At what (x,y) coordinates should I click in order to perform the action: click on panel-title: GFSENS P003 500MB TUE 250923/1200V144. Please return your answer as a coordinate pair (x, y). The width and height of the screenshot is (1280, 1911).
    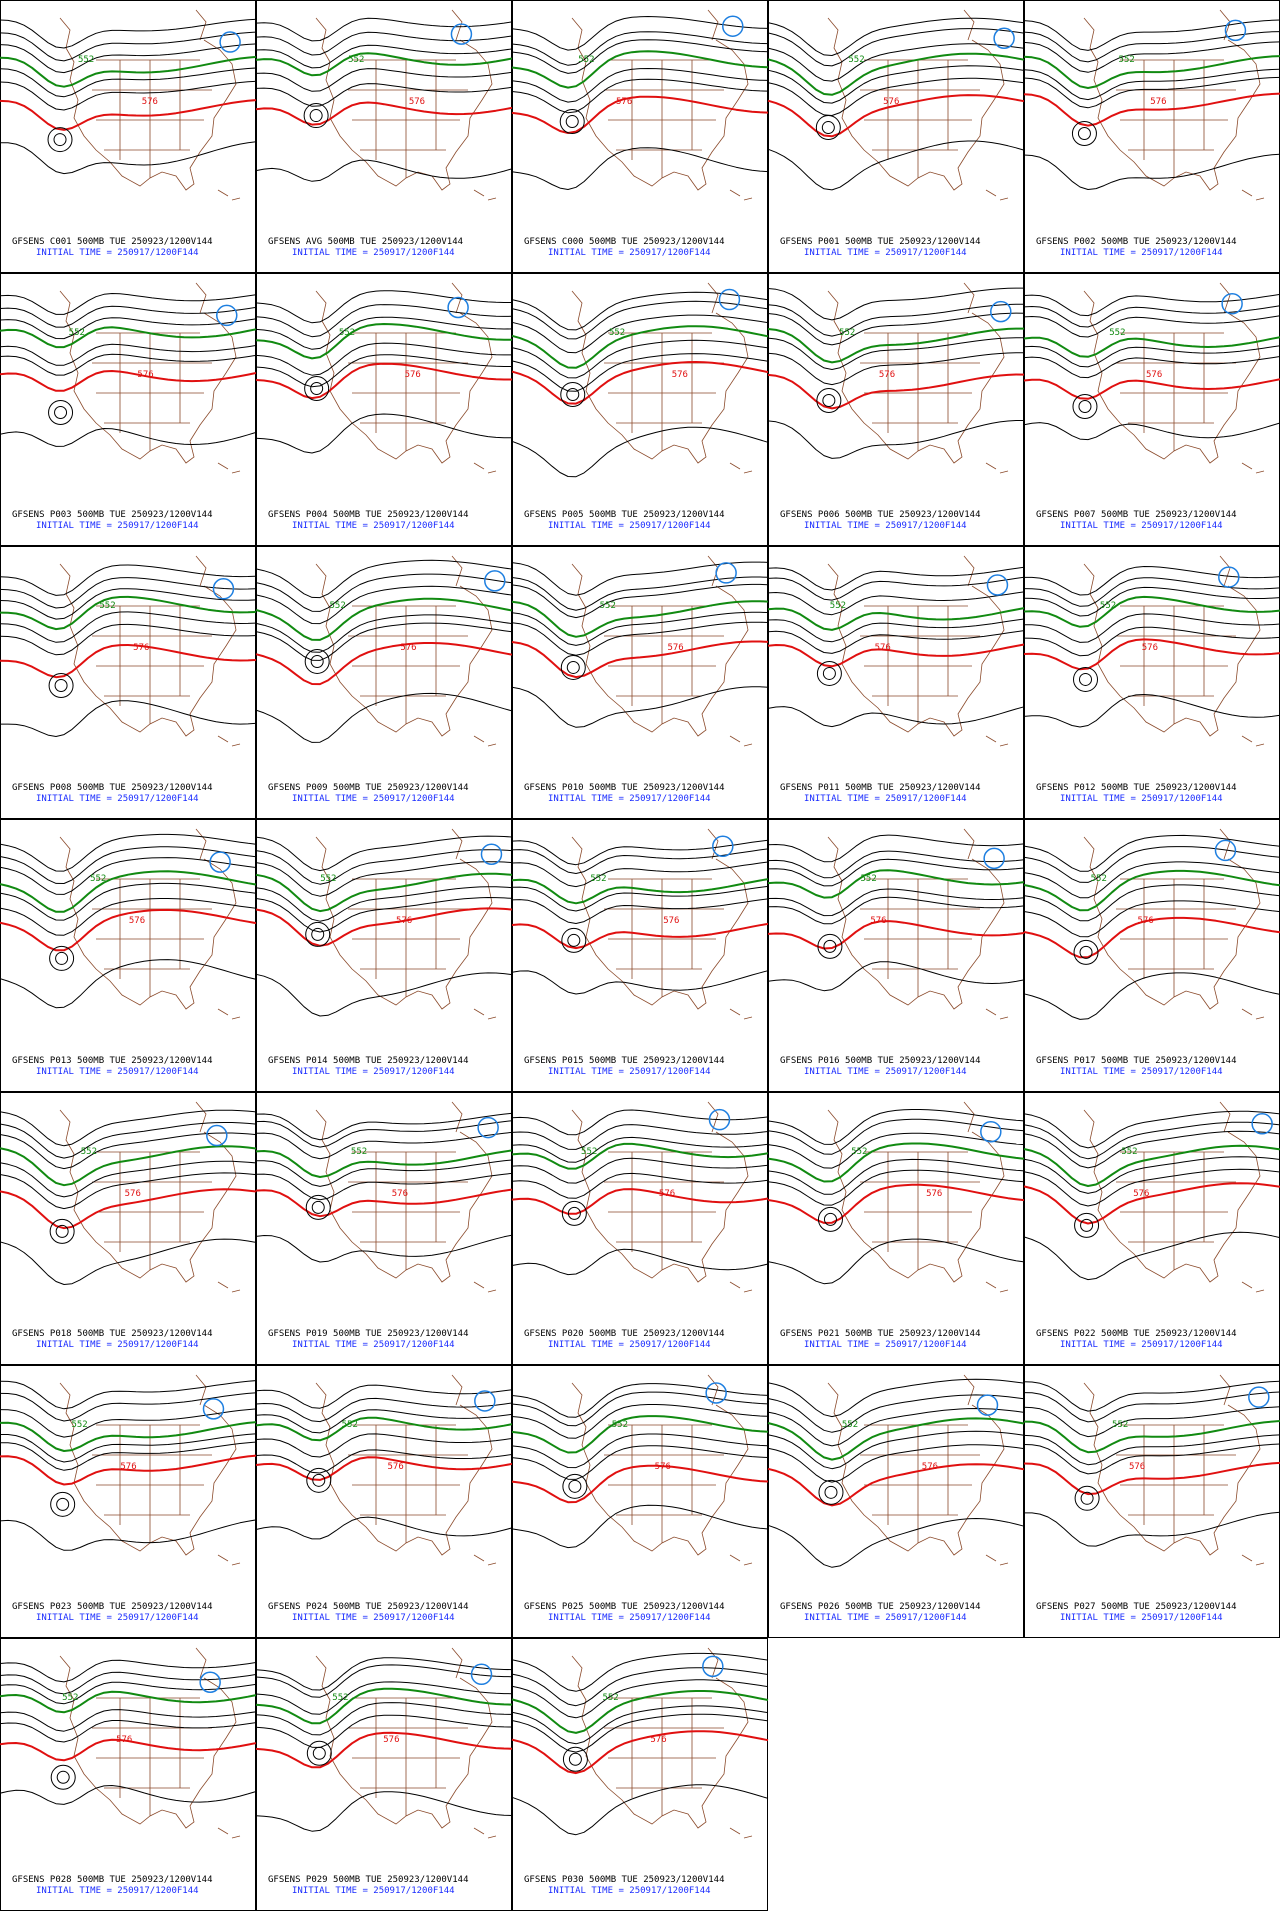
    Looking at the image, I should click on (112, 515).